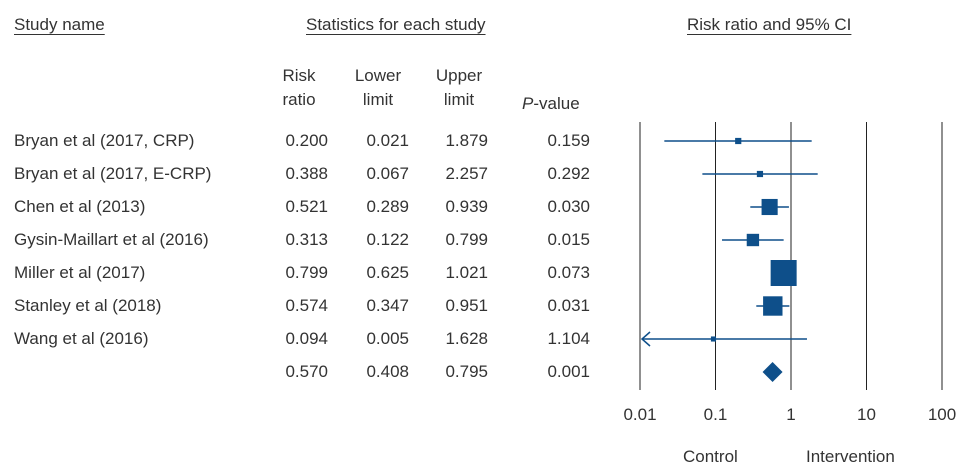  What do you see at coordinates (306, 206) in the screenshot?
I see `risk-ratio-cell: 0.521` at bounding box center [306, 206].